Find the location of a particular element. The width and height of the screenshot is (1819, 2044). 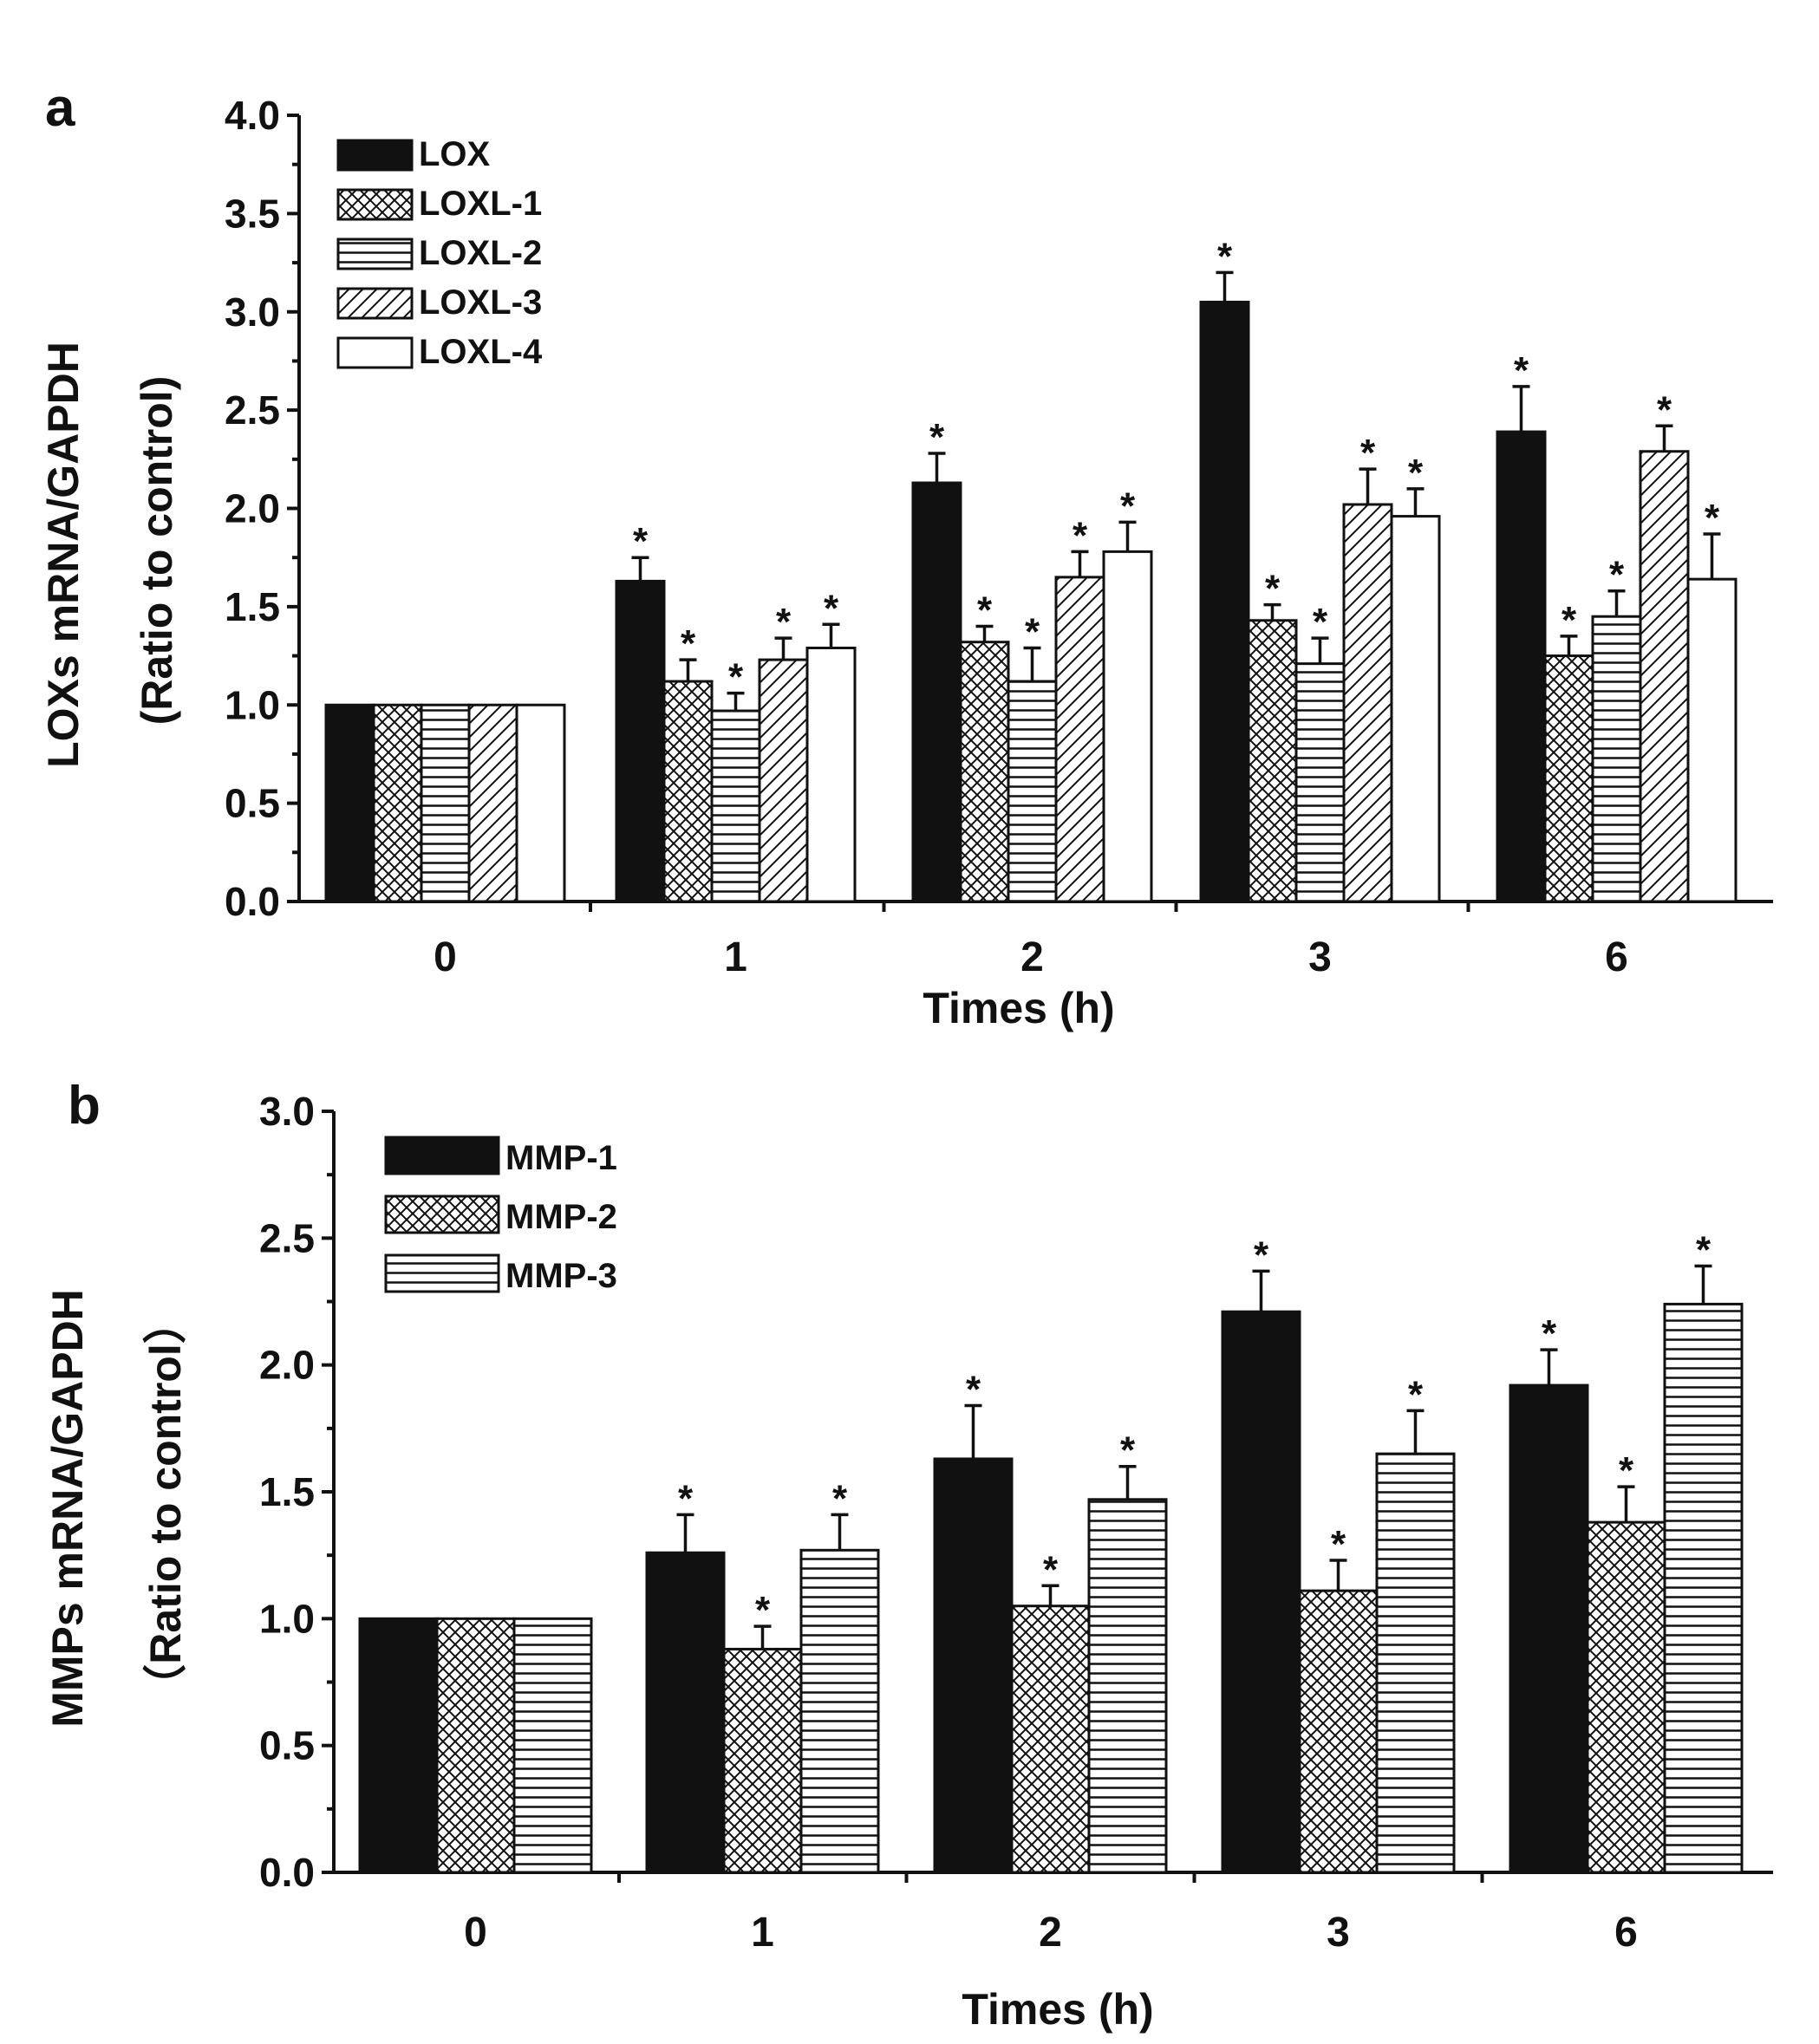

bar-mmp-2-t2 is located at coordinates (1050, 1739).